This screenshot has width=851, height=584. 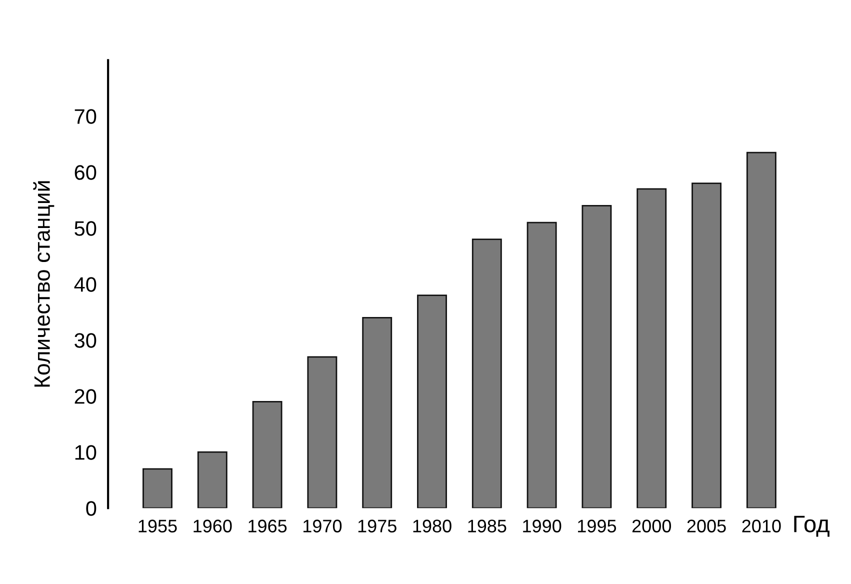 I want to click on y-tick-label: 40, so click(x=85, y=284).